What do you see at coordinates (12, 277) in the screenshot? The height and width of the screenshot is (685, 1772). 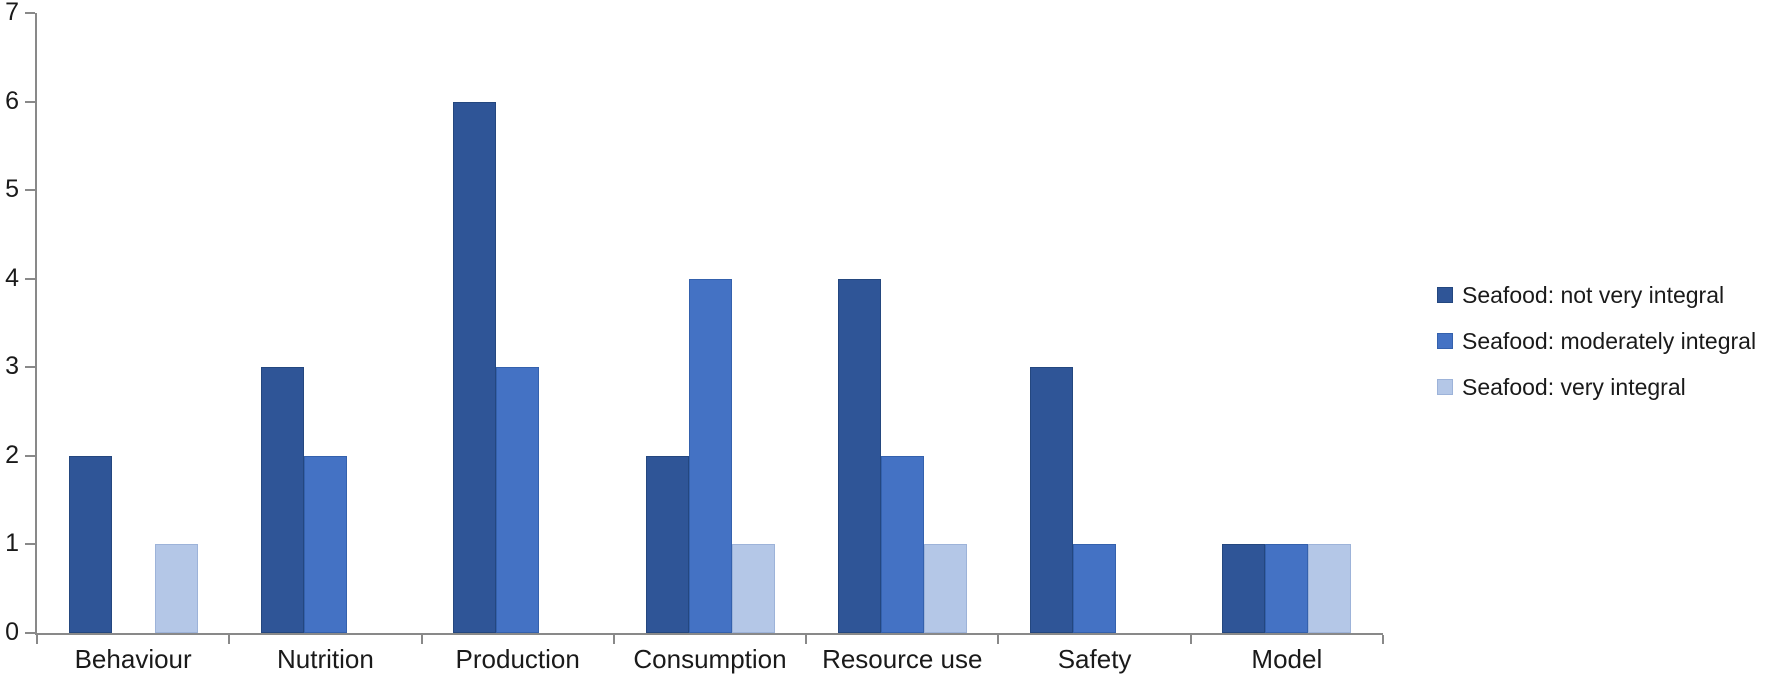 I see `y-tick-label: 4` at bounding box center [12, 277].